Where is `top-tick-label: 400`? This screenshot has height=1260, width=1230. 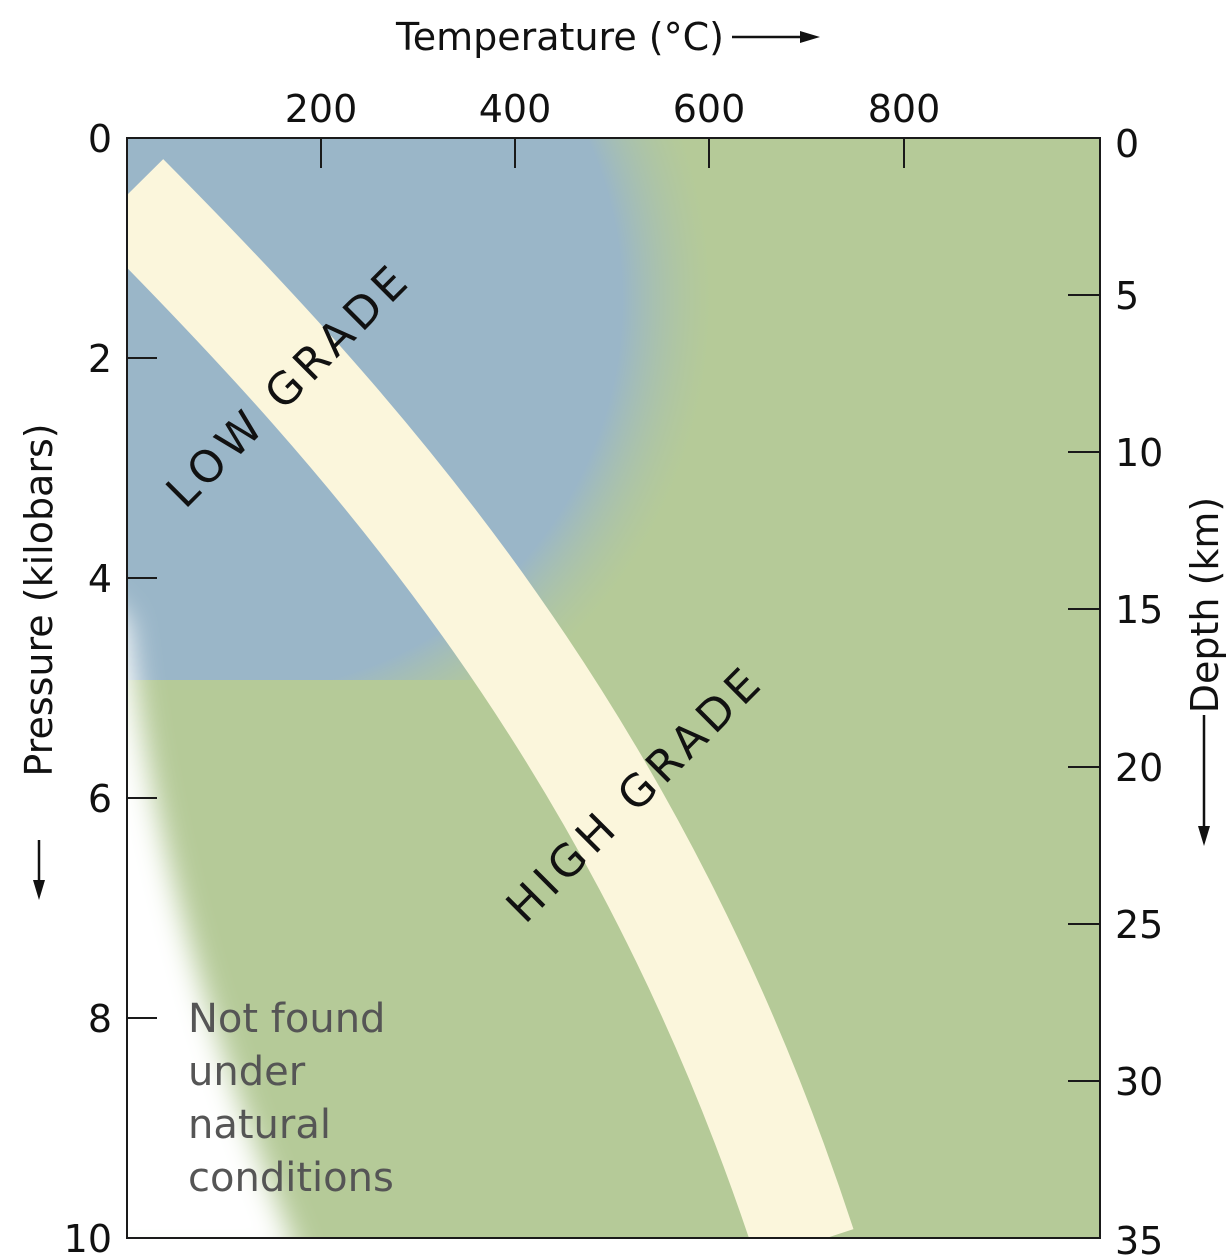 top-tick-label: 400 is located at coordinates (515, 109).